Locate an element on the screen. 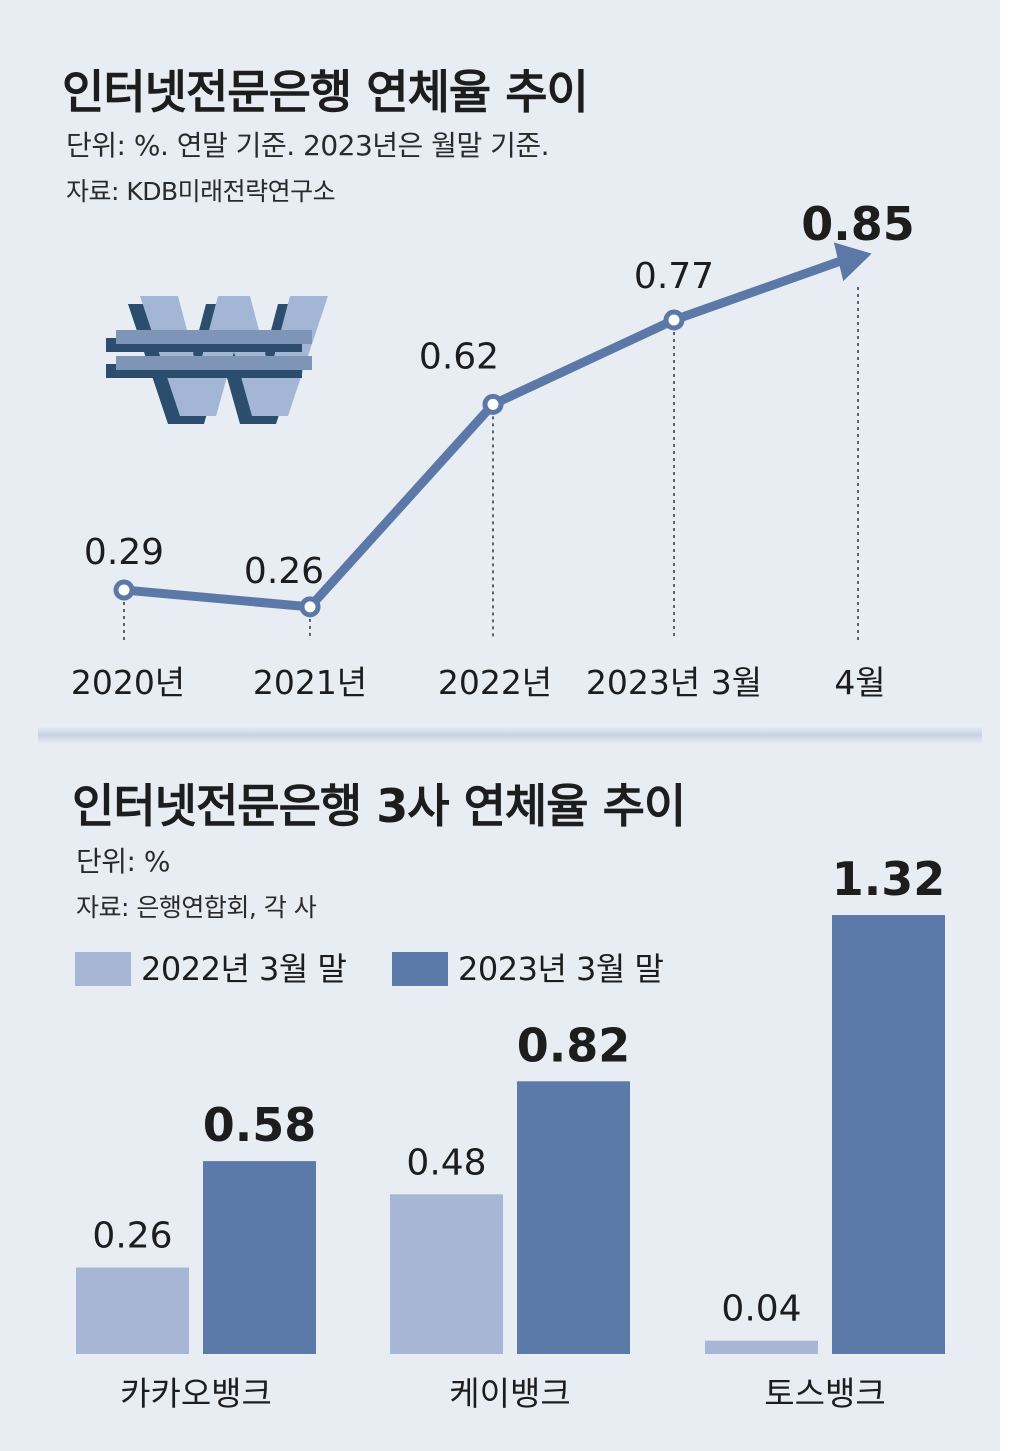 The height and width of the screenshot is (1451, 1010). legend-label-2022: 2022년 3월 말 is located at coordinates (244, 969).